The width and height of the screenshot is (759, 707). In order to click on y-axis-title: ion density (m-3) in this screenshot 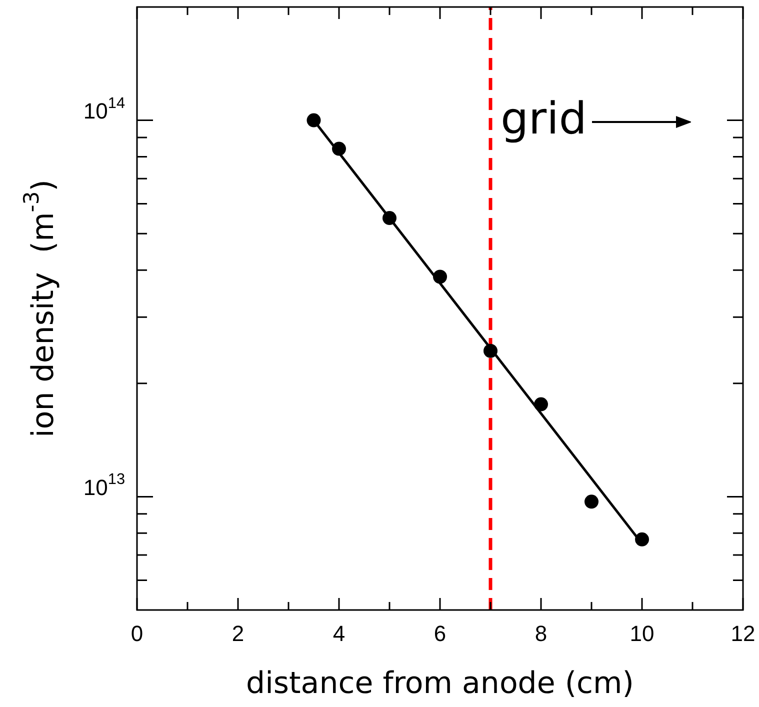, I will do `click(40, 309)`.